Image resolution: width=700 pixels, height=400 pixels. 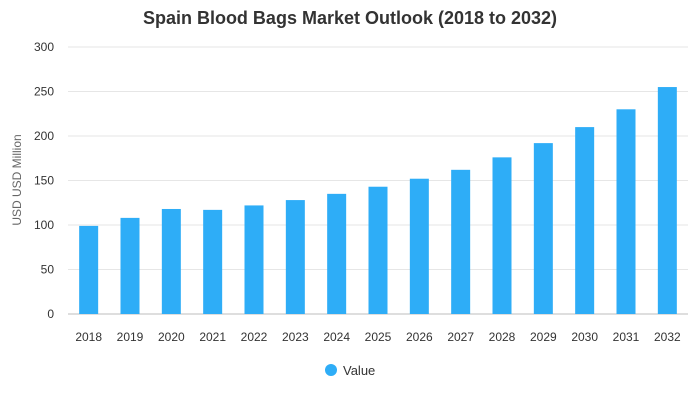 I want to click on x-tick-label-2022: 2022, so click(x=254, y=337).